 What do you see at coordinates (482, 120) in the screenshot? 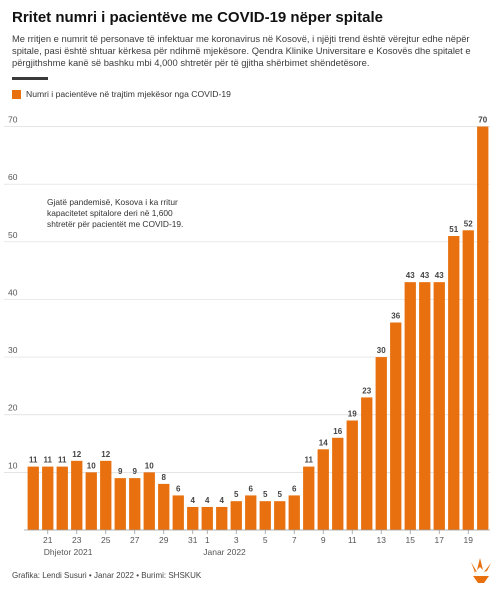
I see `bar-value-label: 70` at bounding box center [482, 120].